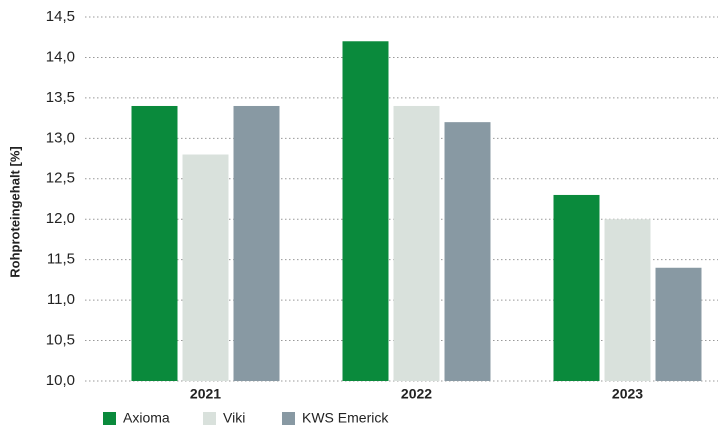 Image resolution: width=727 pixels, height=430 pixels. I want to click on y-axis-label: Rohproteingehalt [%], so click(14, 211).